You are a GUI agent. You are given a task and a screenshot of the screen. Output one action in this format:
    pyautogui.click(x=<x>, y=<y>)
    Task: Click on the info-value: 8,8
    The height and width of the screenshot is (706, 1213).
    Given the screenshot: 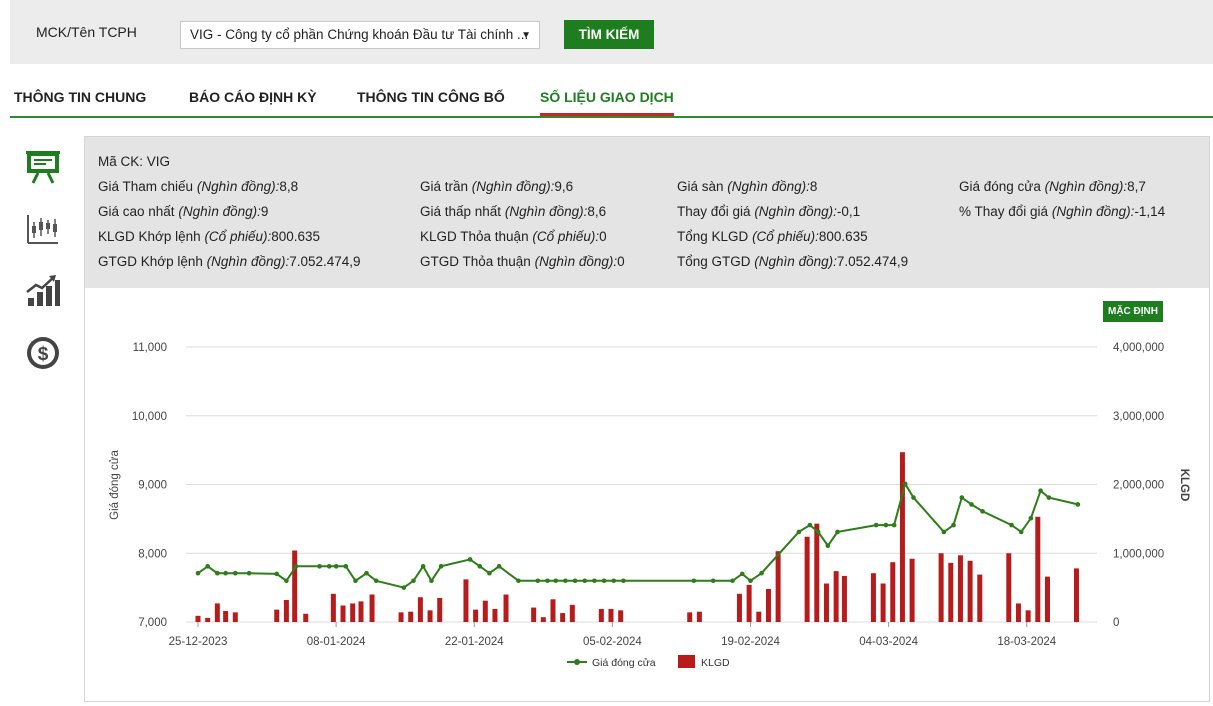 What is the action you would take?
    pyautogui.click(x=289, y=186)
    